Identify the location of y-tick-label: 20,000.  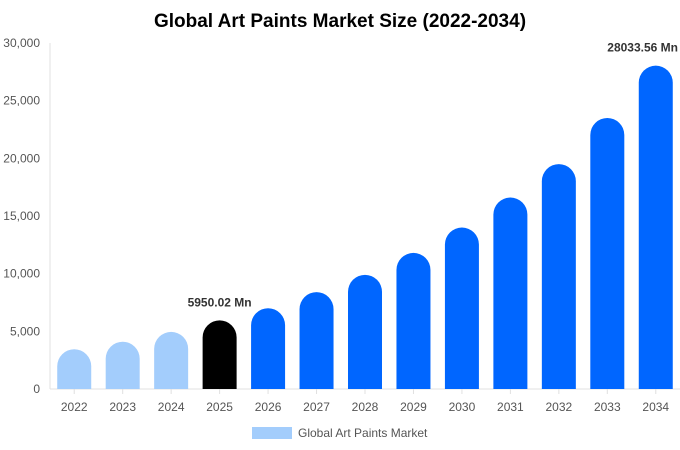
(21, 158).